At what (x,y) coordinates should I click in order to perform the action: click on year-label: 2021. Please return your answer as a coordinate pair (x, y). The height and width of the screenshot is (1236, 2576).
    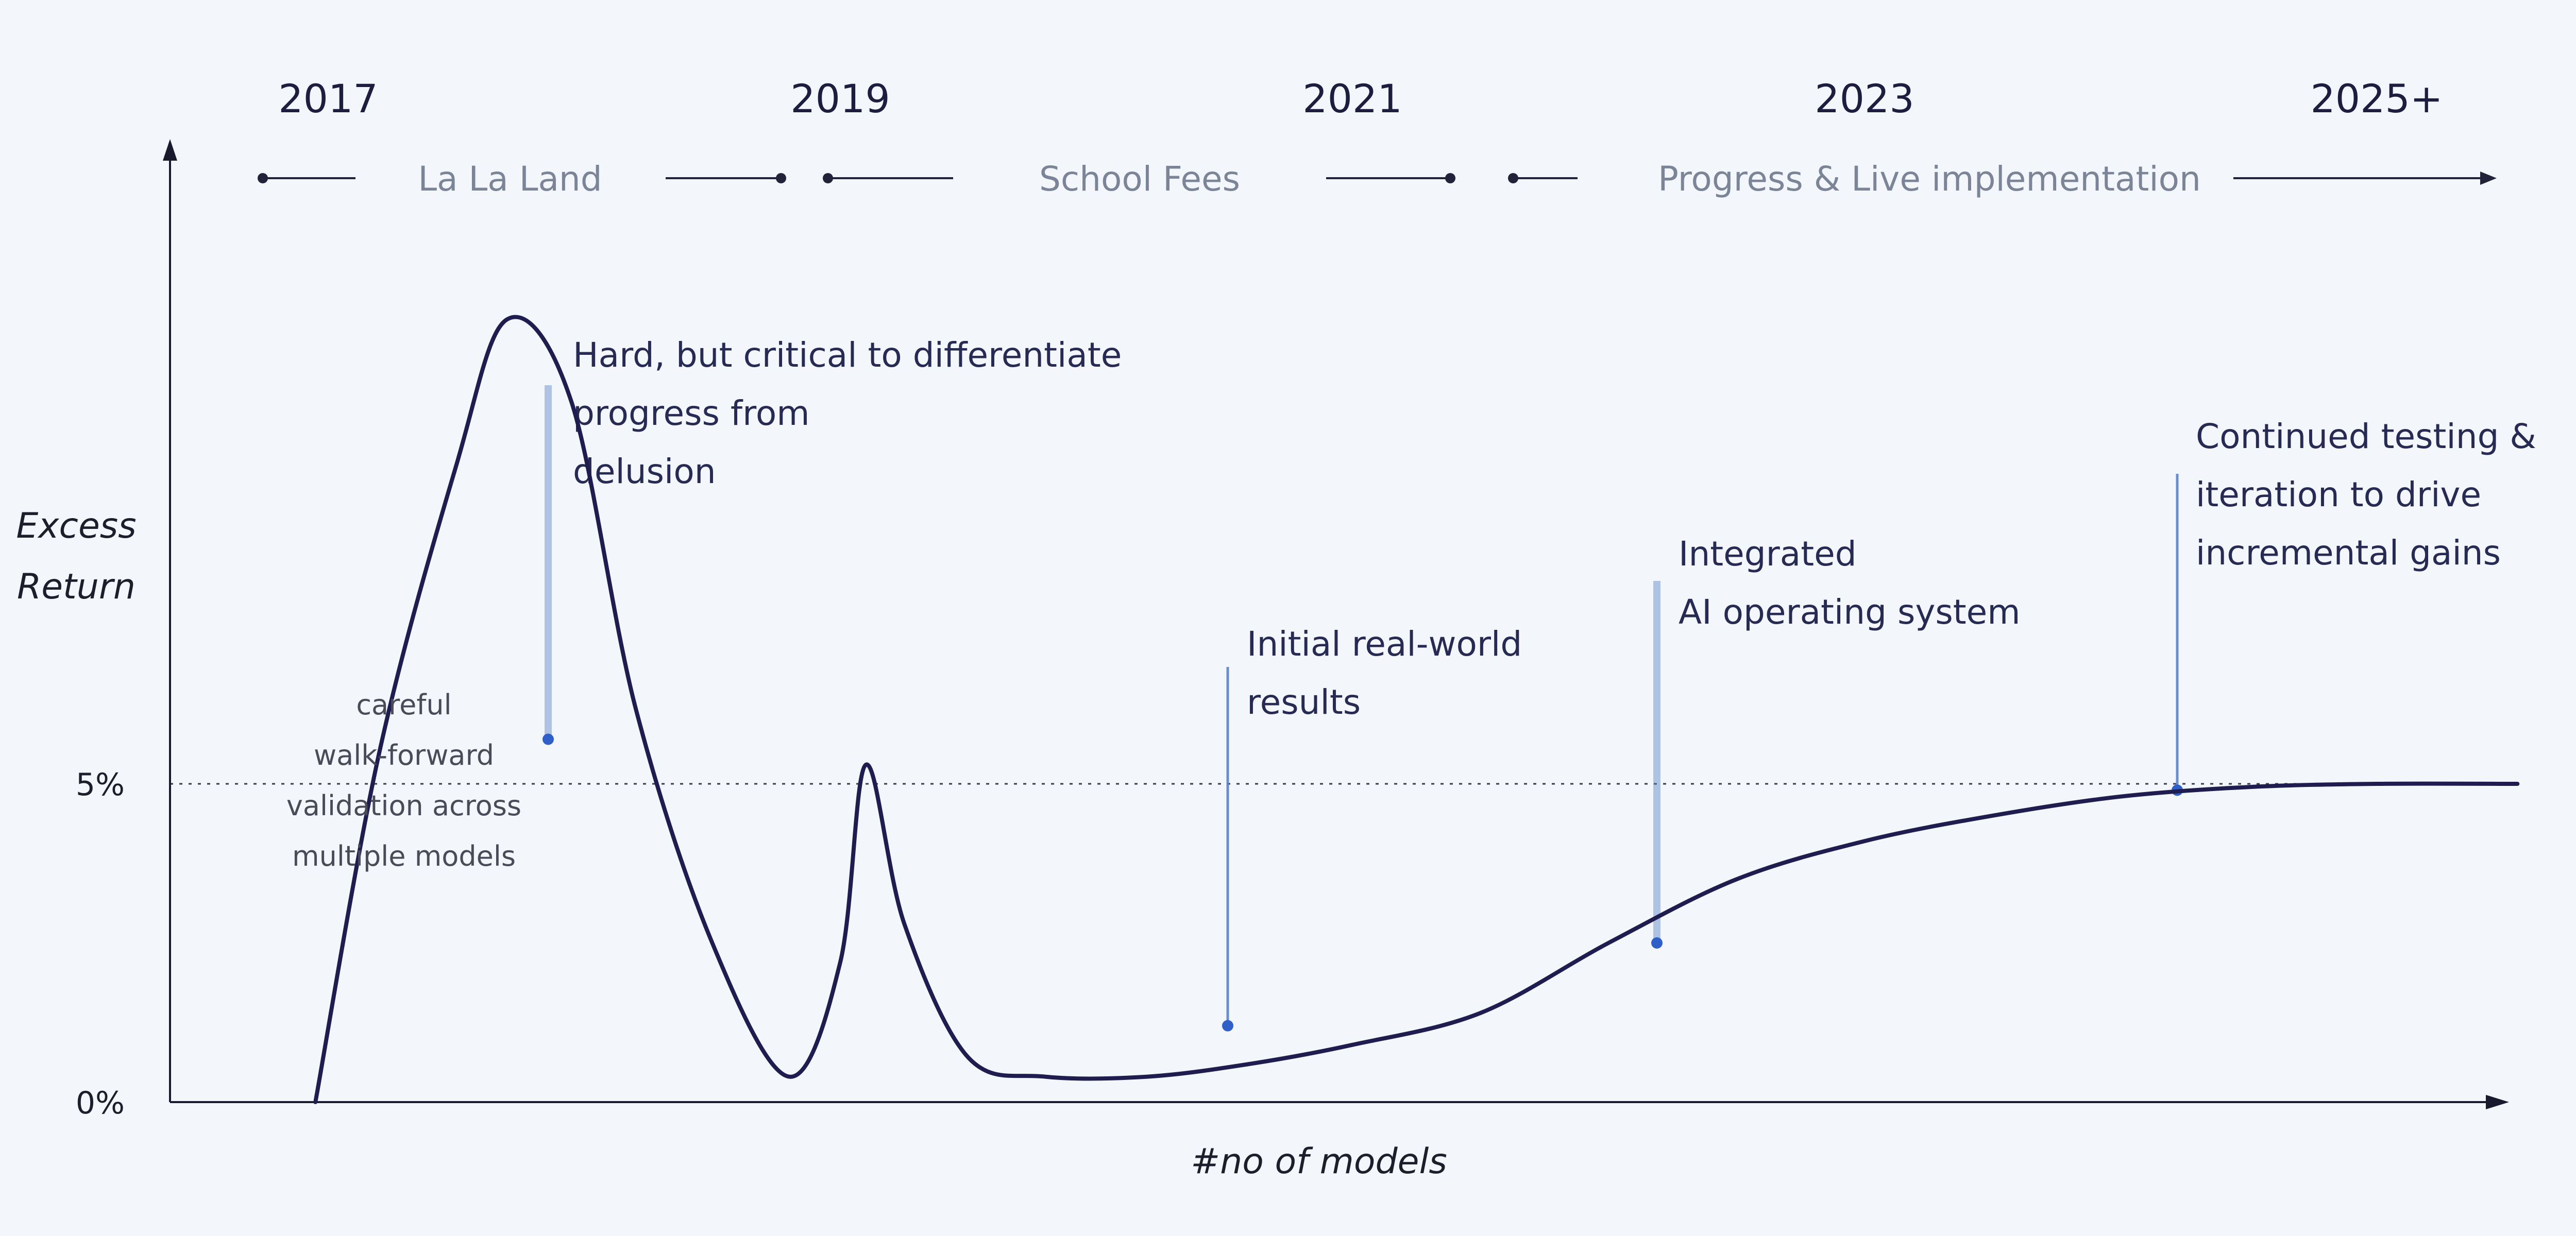
    Looking at the image, I should click on (1352, 99).